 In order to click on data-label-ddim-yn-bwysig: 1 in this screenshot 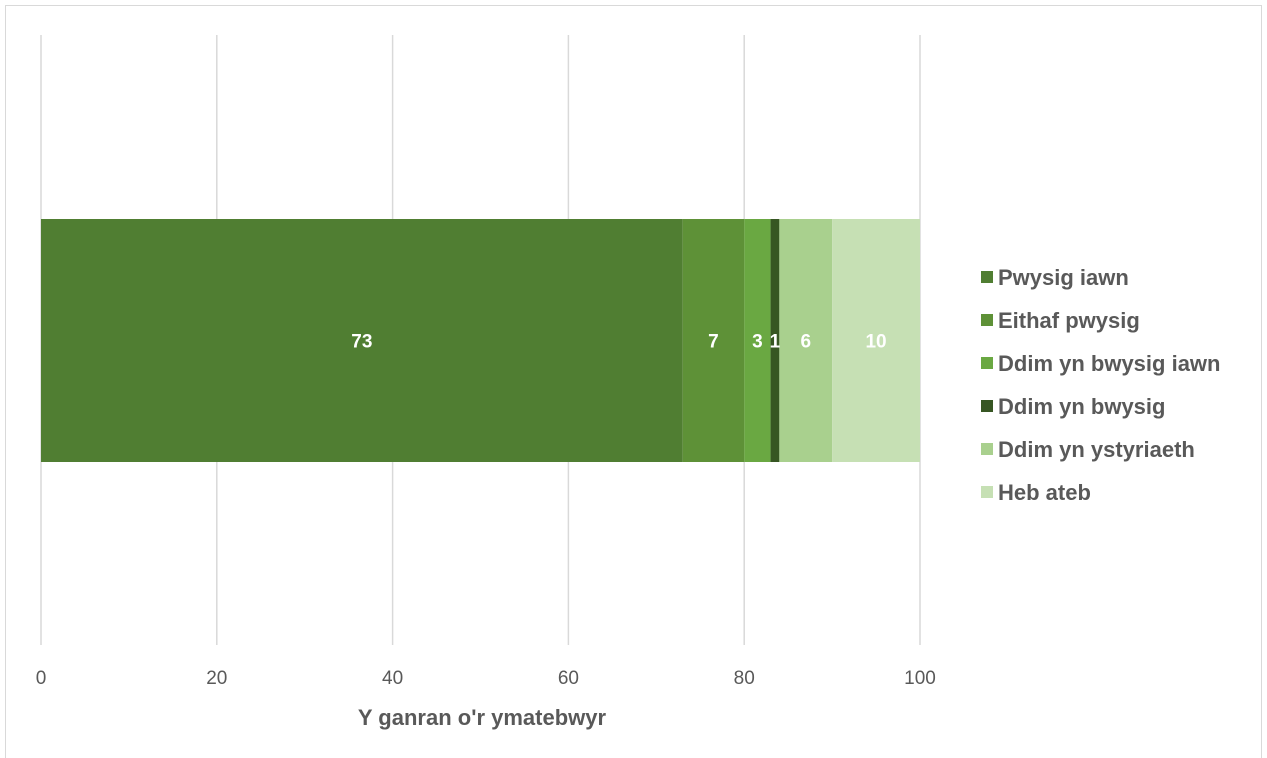, I will do `click(775, 342)`.